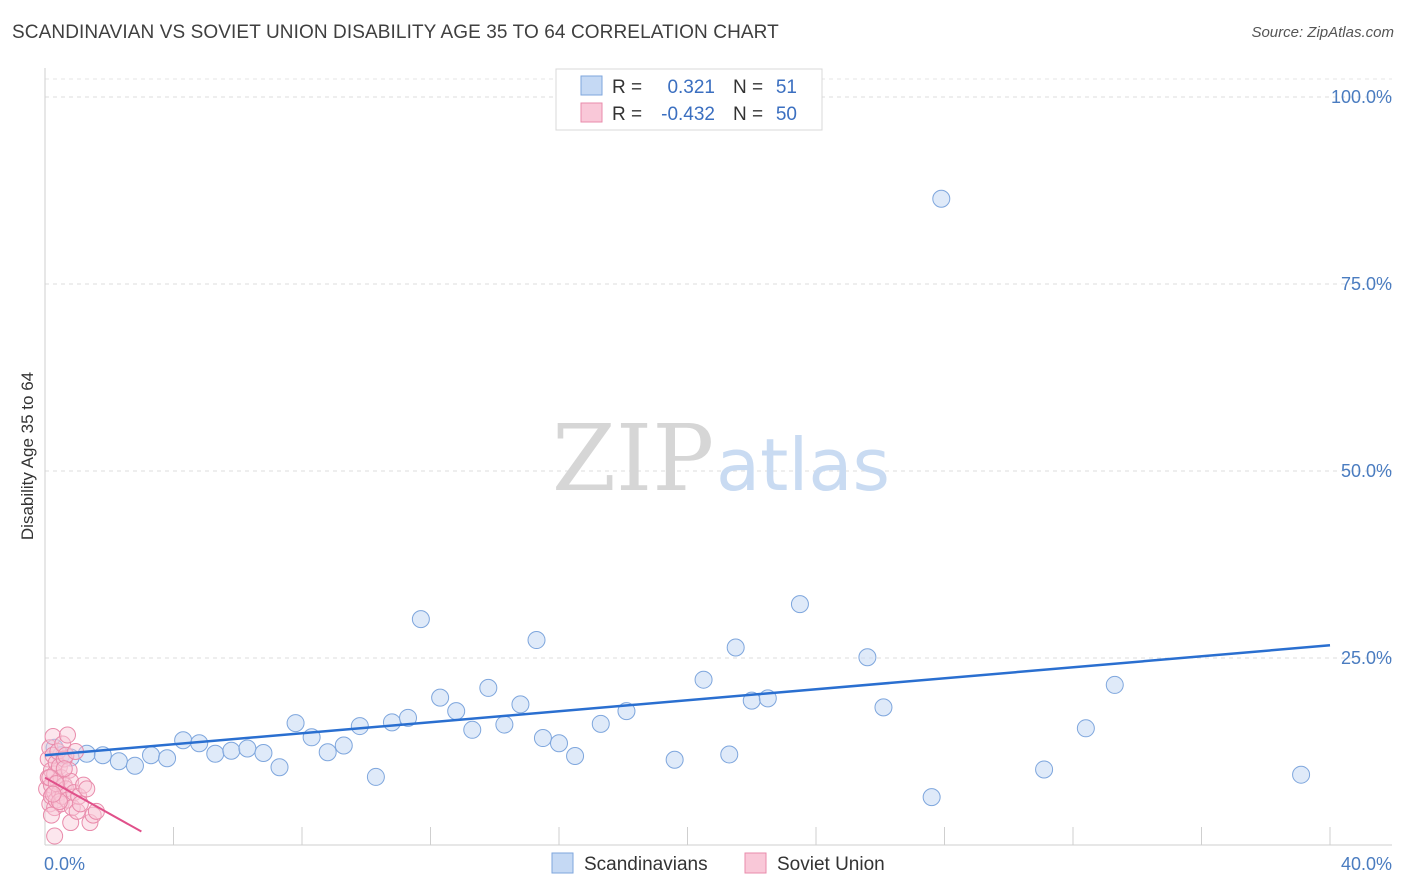 Image resolution: width=1406 pixels, height=892 pixels. I want to click on bottom-legend: Scandinavians Soviet Union, so click(718, 863).